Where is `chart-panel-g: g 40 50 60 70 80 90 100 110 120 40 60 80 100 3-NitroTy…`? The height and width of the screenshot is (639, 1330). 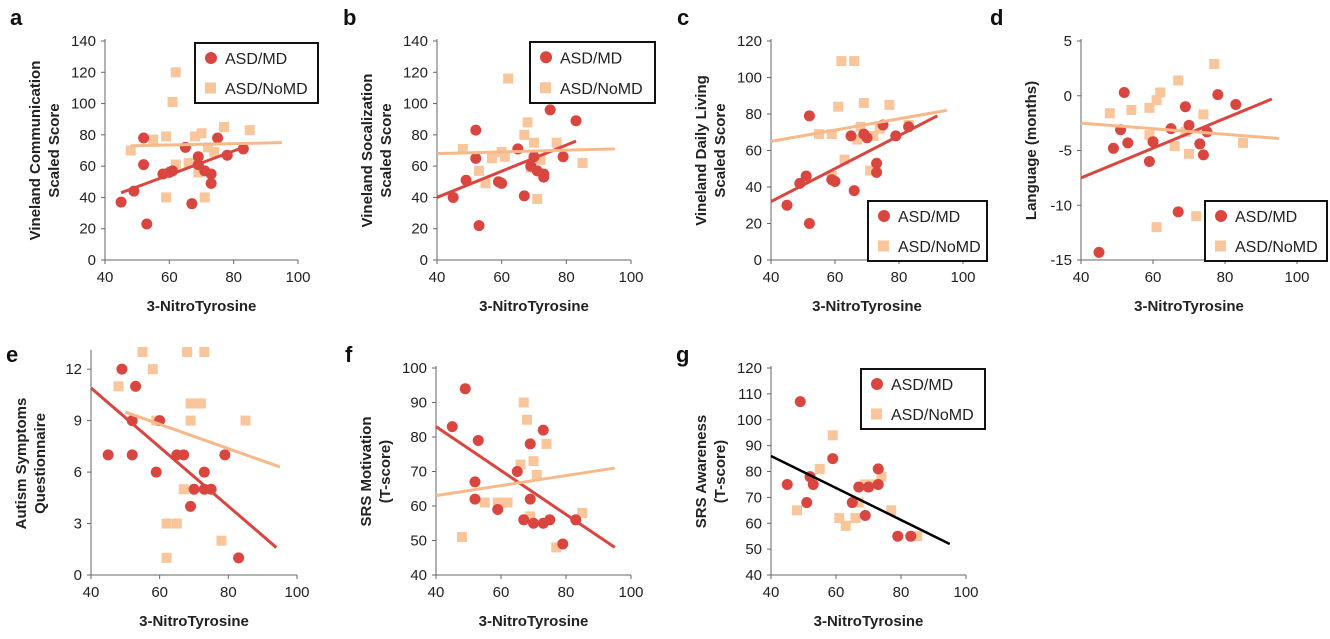
chart-panel-g: g 40 50 60 70 80 90 100 110 120 40 60 80 100 3-NitroTy… is located at coordinates (831, 486).